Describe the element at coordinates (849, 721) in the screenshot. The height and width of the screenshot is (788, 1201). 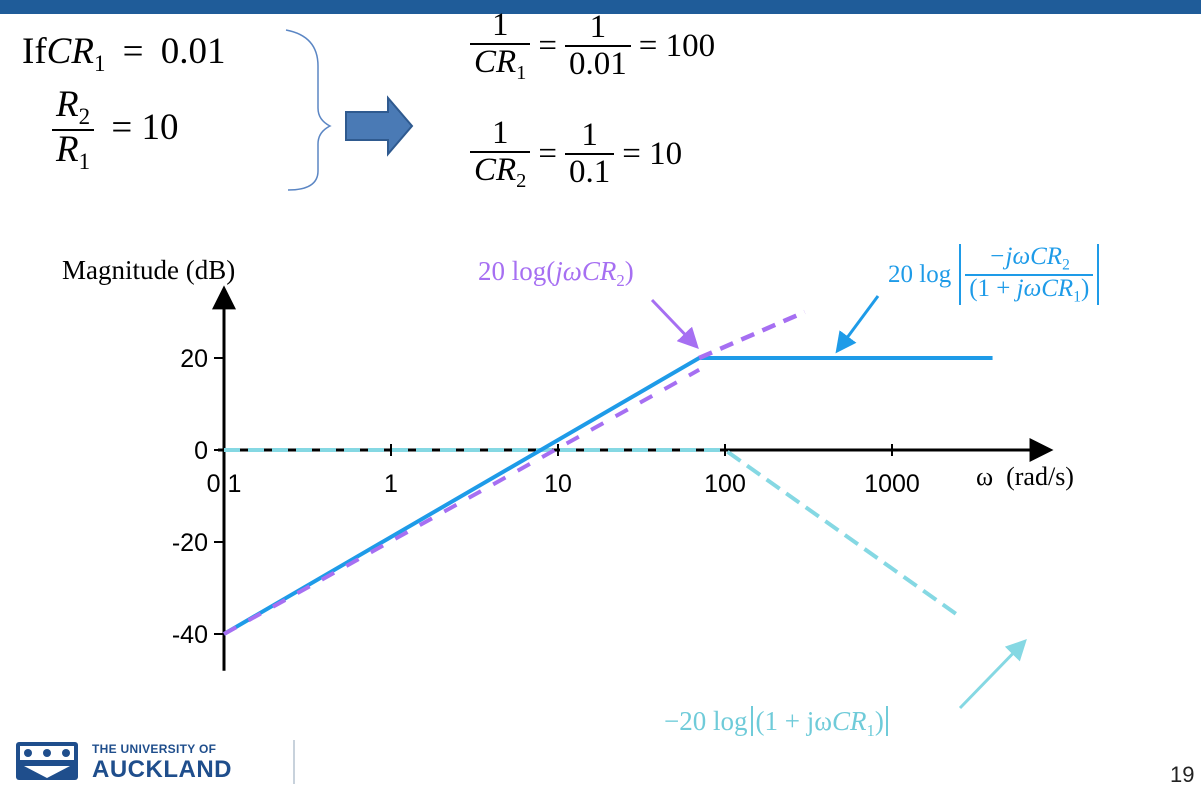
I see `cyan-label-var: CR` at that location.